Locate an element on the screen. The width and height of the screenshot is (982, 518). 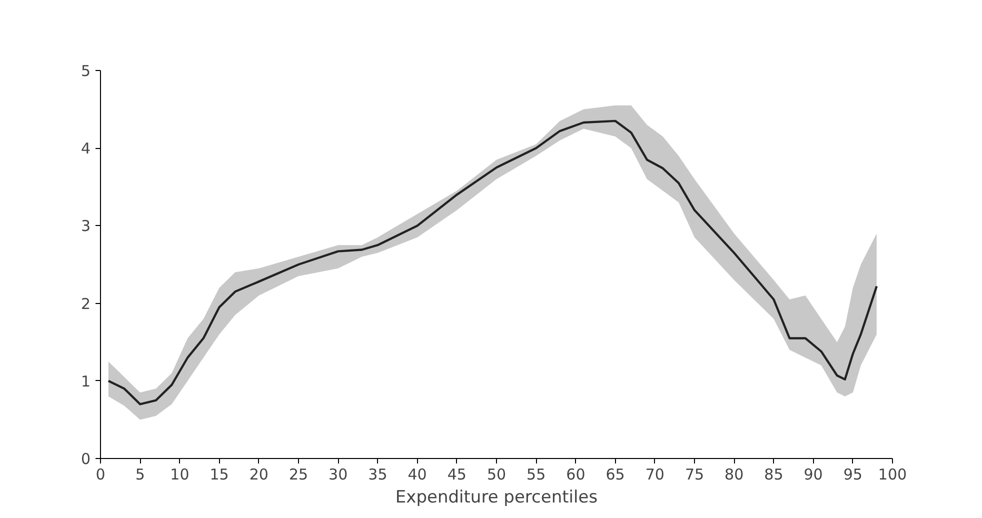
x-tick-label: 55 is located at coordinates (536, 475).